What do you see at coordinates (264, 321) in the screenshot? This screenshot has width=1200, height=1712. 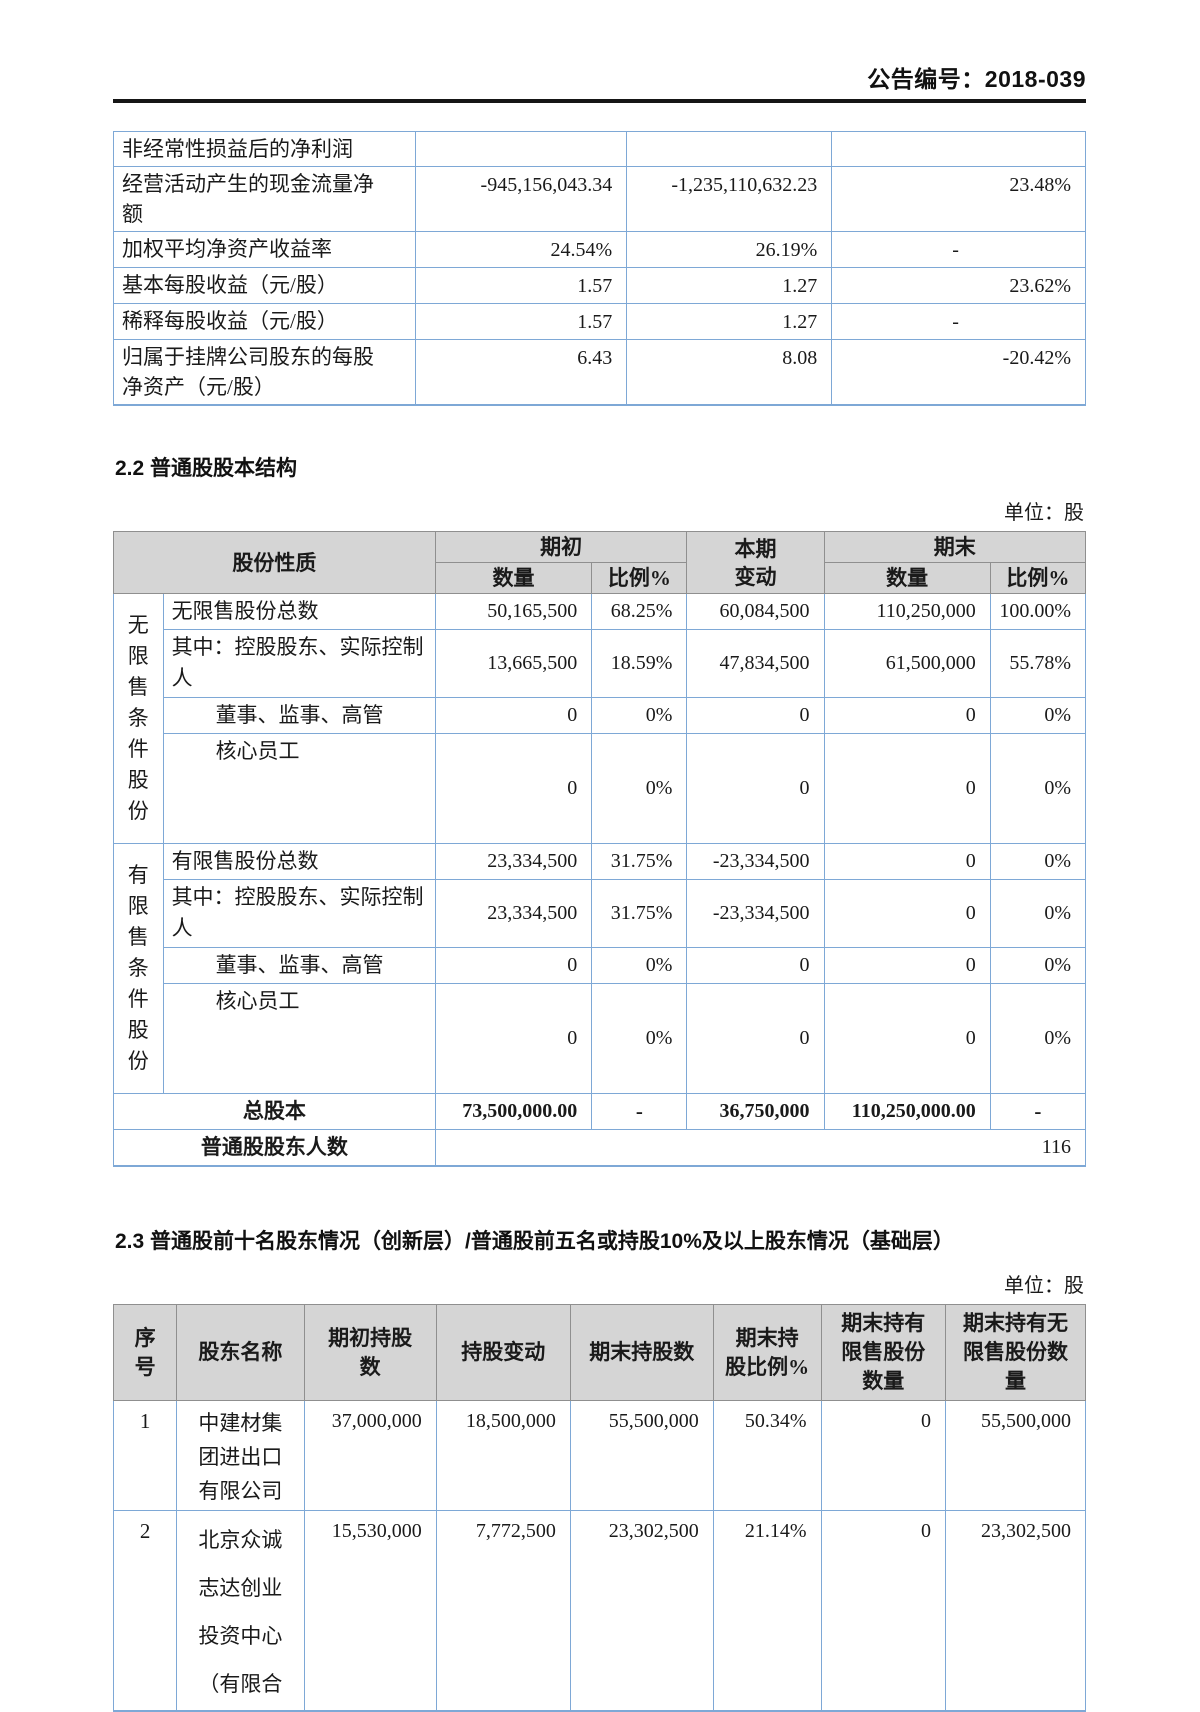 I see `row-label: 稀释每股收益（元/股）` at bounding box center [264, 321].